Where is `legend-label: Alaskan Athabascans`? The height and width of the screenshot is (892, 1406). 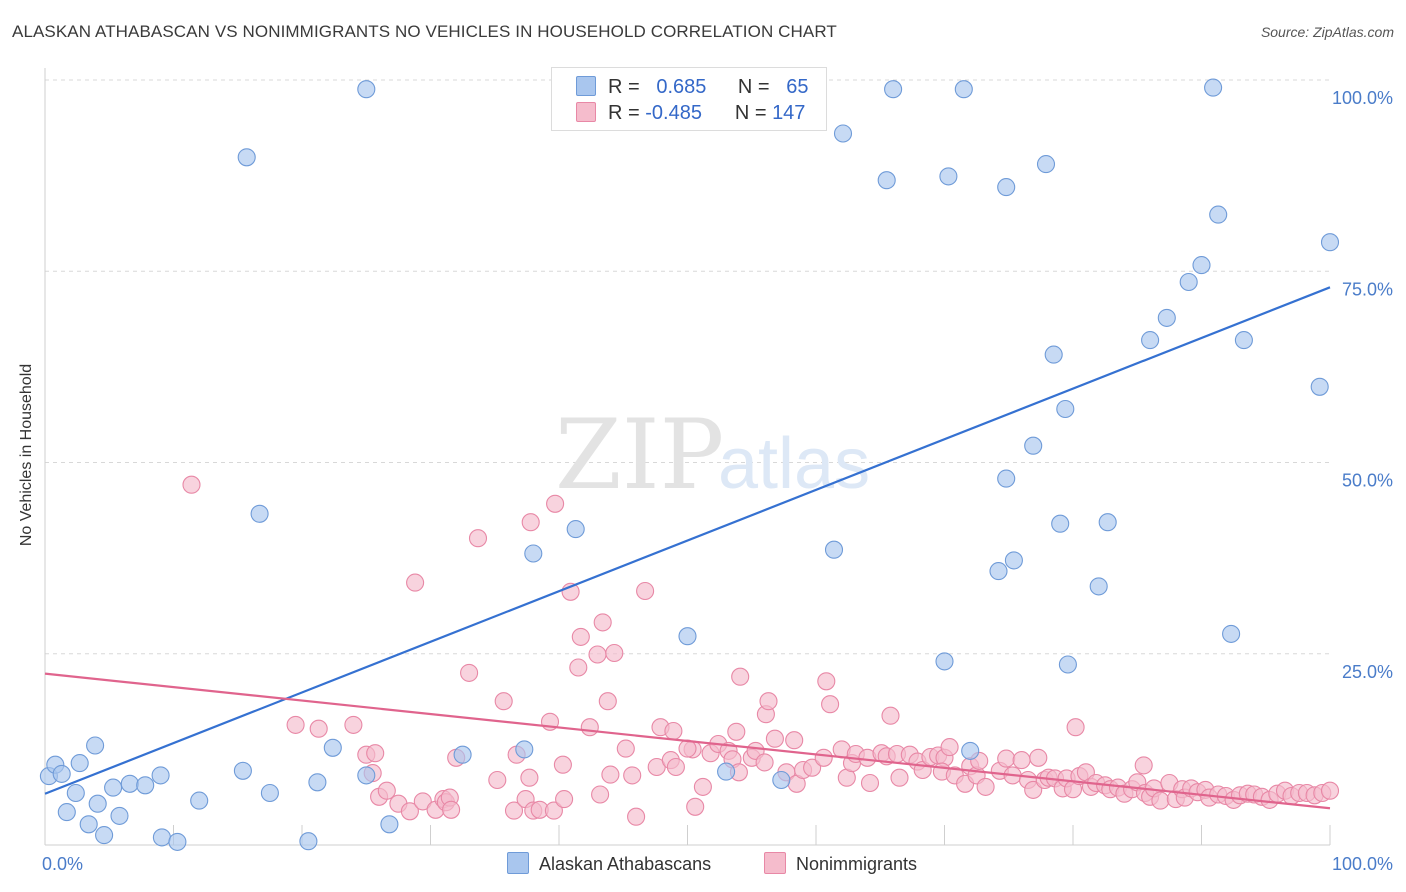
legend-label: Alaskan Athabascans is located at coordinates (625, 864).